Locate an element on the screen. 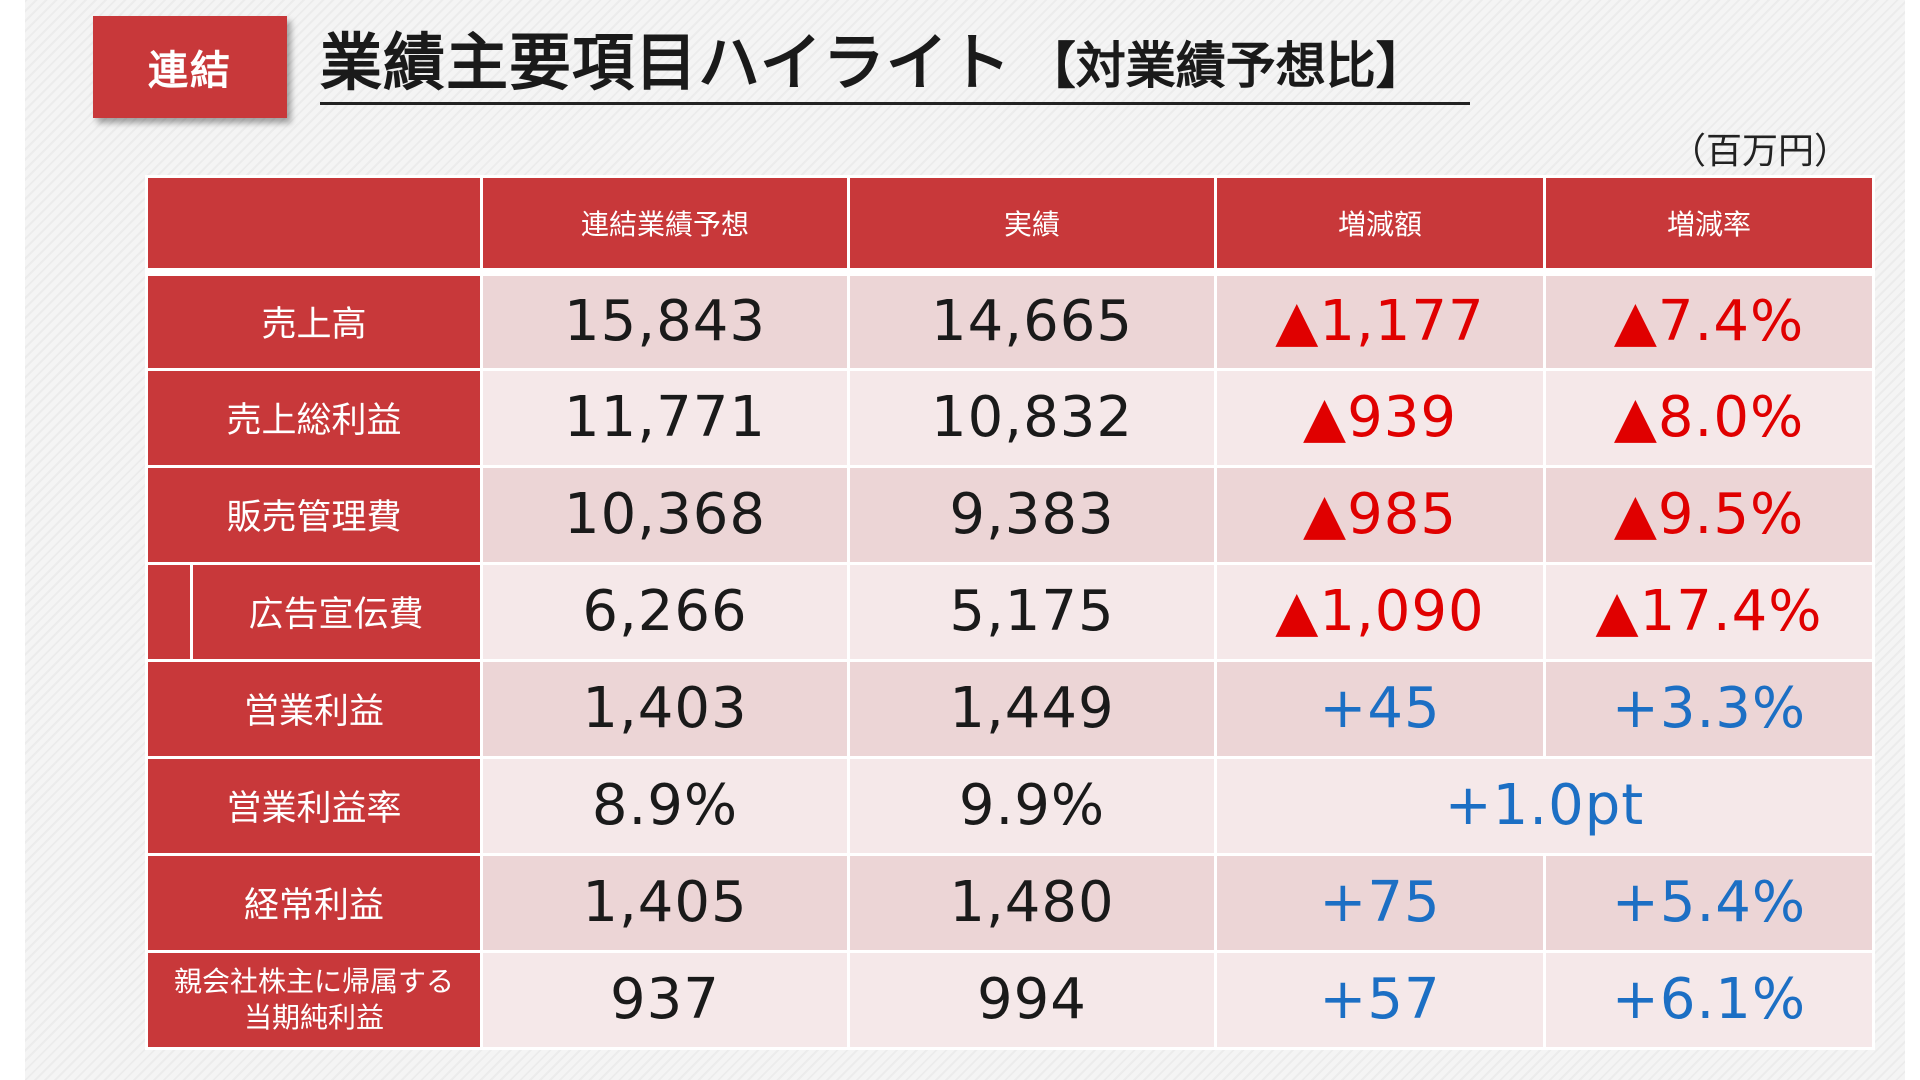 The image size is (1920, 1080). page-title: 業績主要項目ハイライト 【対業績予想比】 is located at coordinates (895, 63).